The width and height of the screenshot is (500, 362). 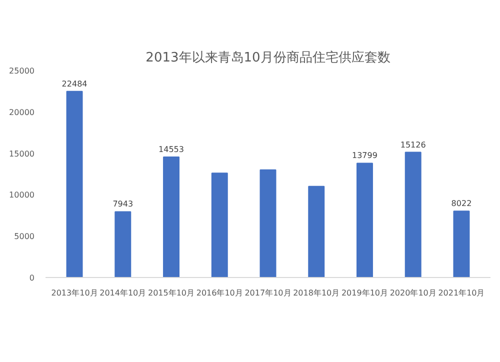 I want to click on data-label: 14553, so click(x=171, y=149).